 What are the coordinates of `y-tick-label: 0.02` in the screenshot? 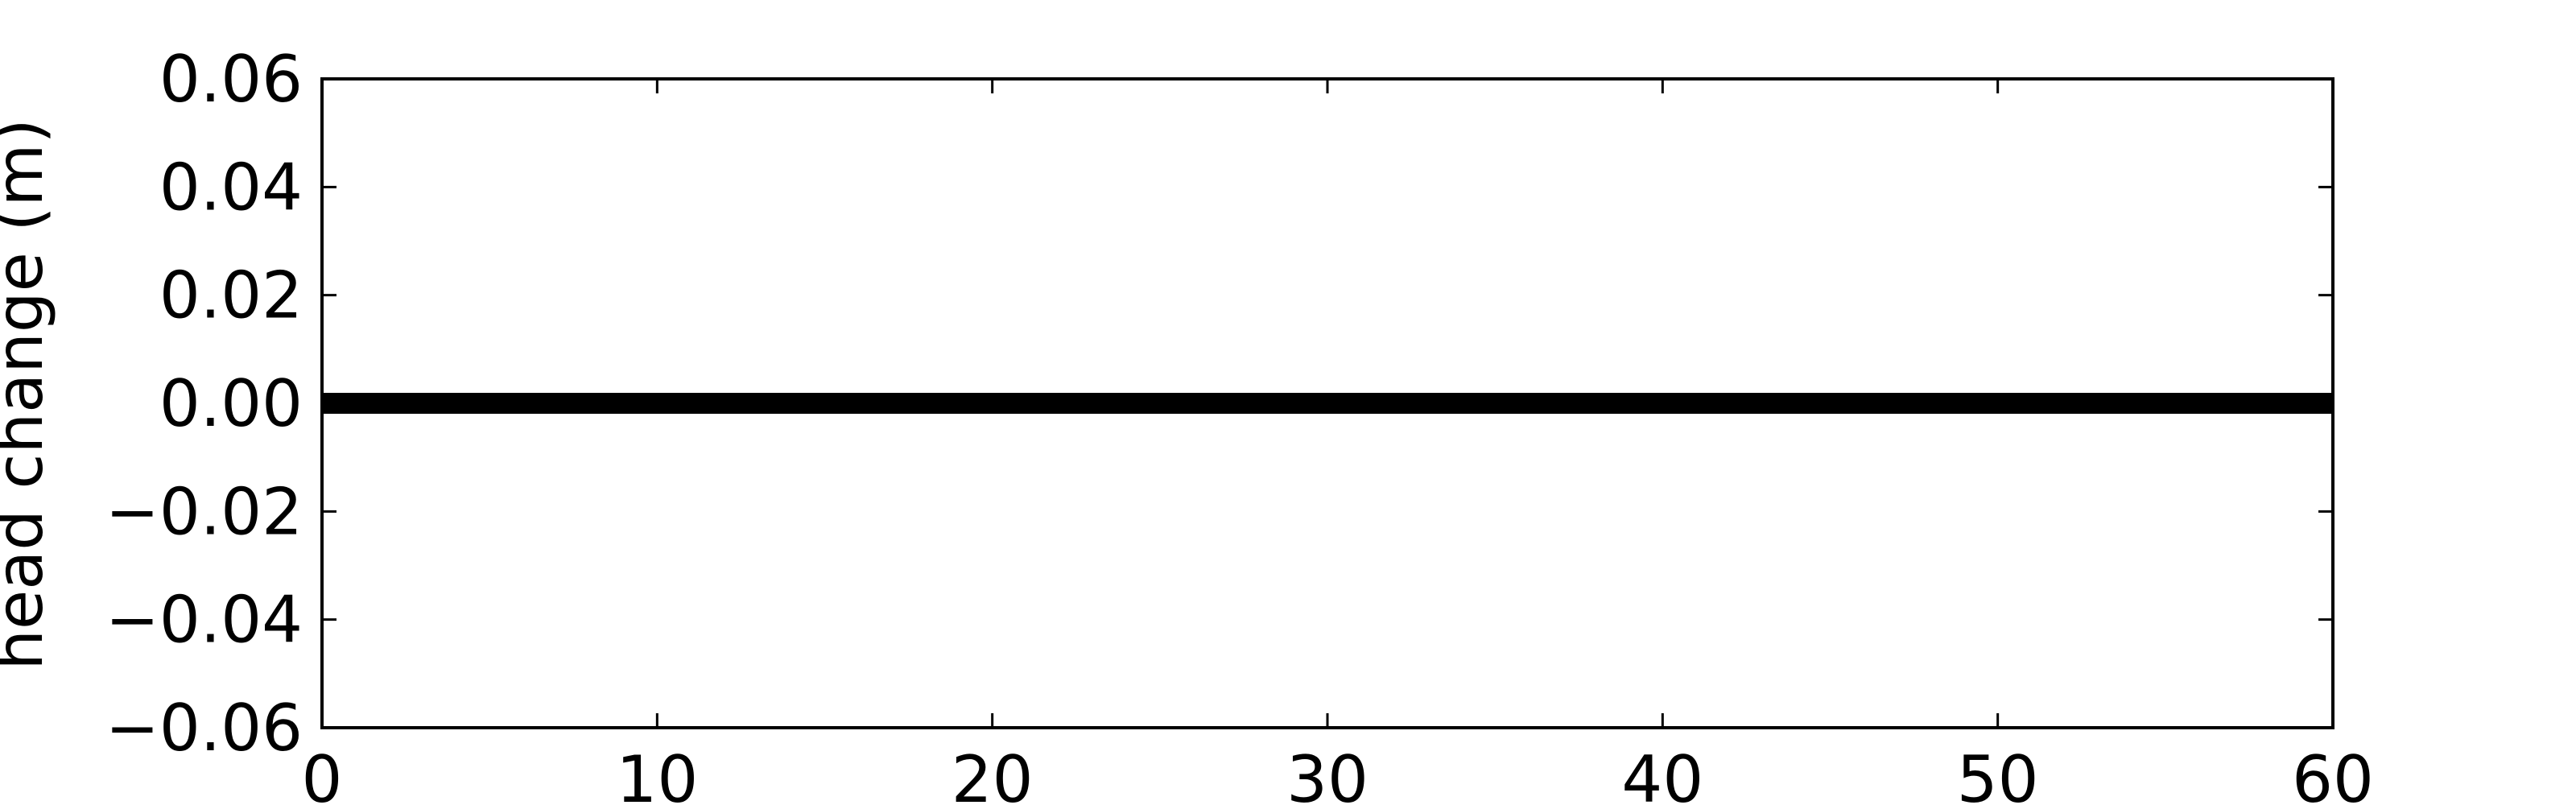 It's located at (231, 295).